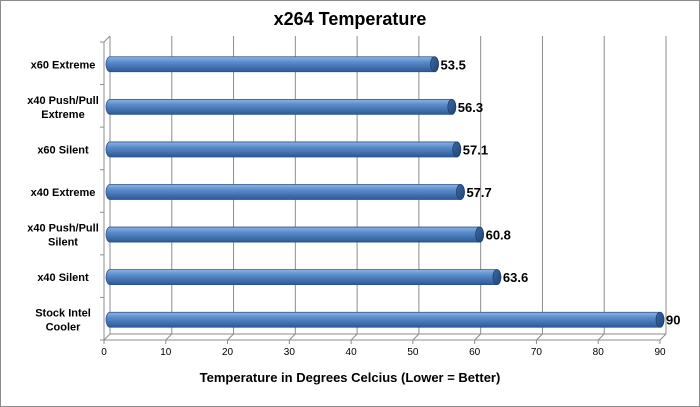 The height and width of the screenshot is (407, 700). Describe the element at coordinates (63, 193) in the screenshot. I see `category-label: x40 Extreme` at that location.